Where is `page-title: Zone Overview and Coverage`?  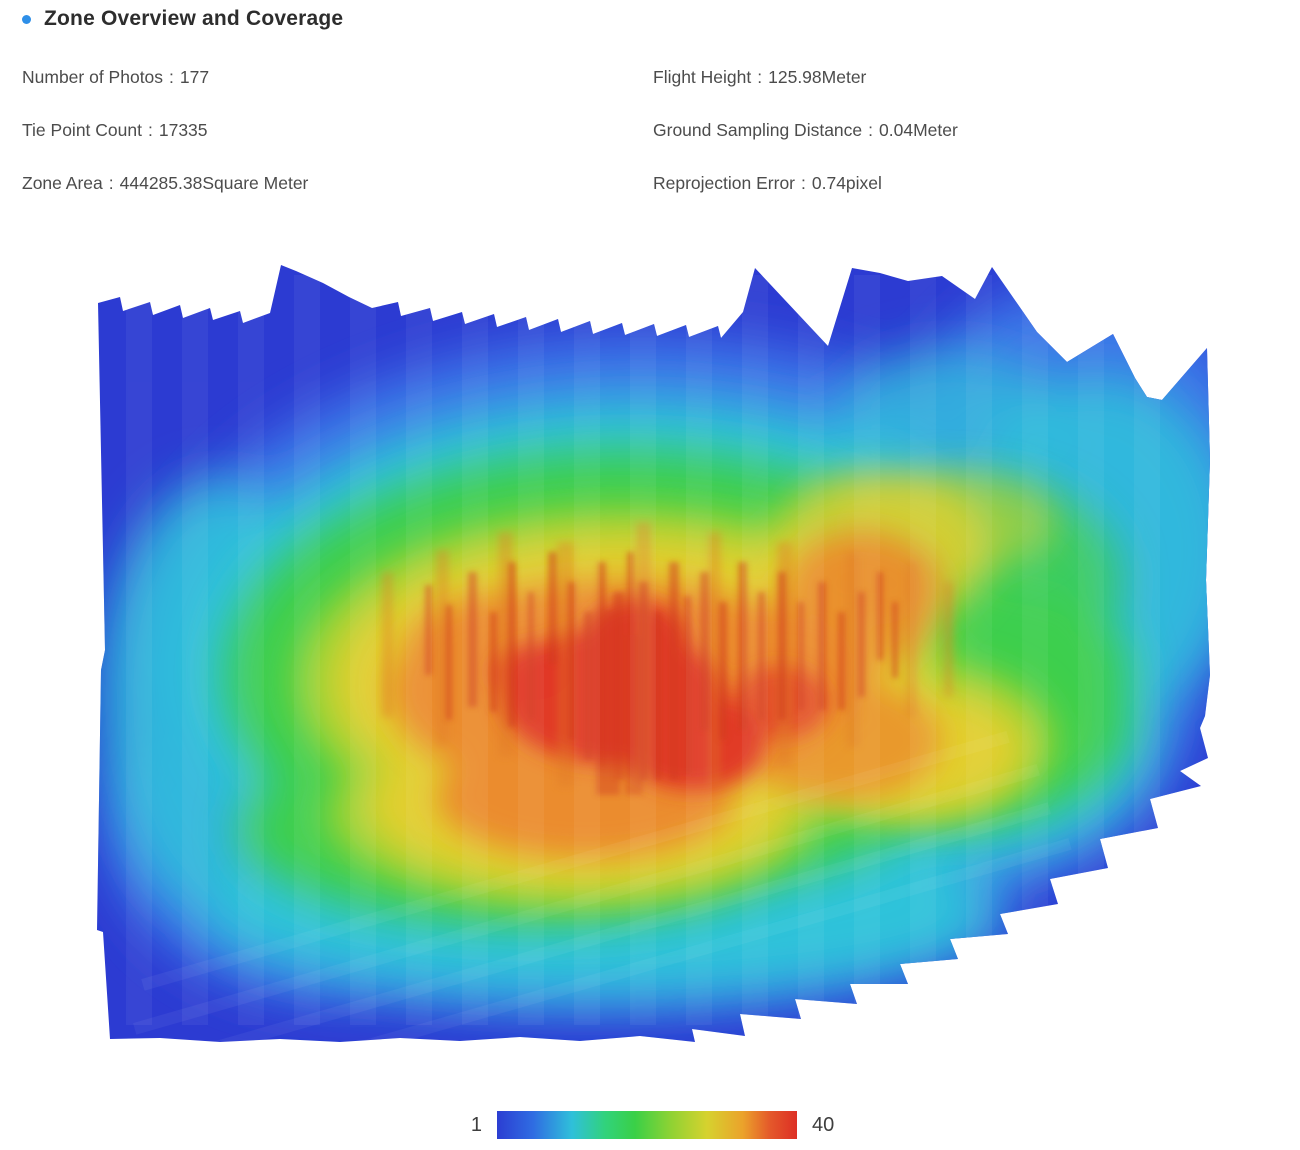
page-title: Zone Overview and Coverage is located at coordinates (194, 18).